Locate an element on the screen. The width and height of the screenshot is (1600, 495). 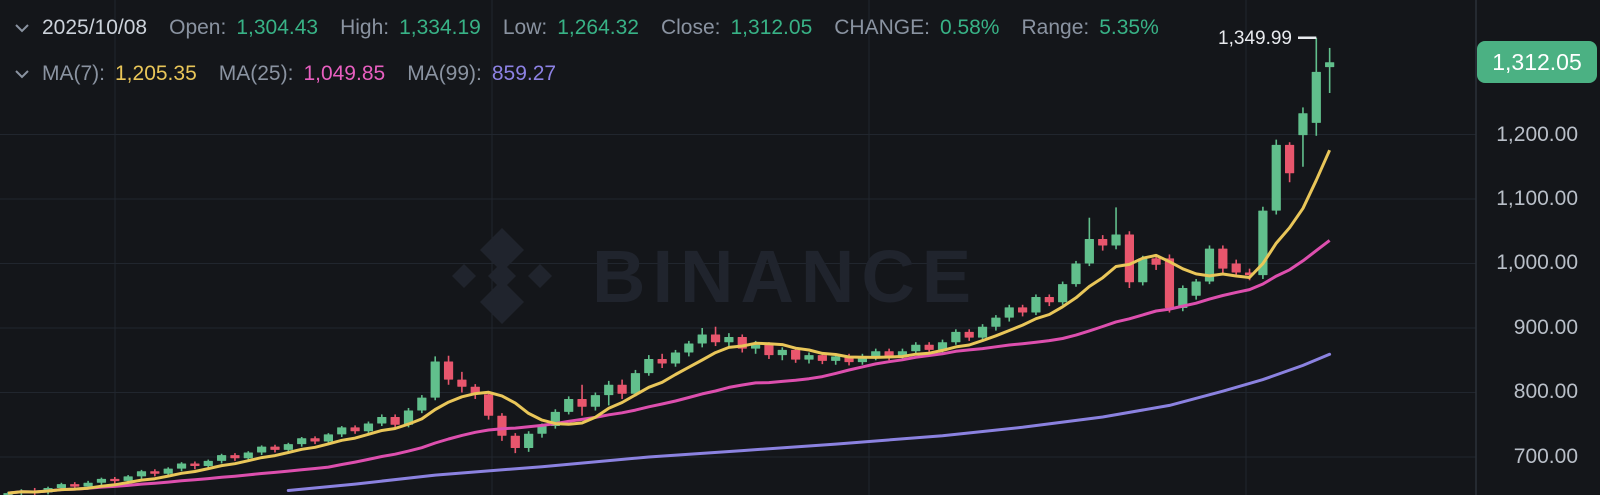
high-value: 1,334.19 is located at coordinates (440, 27).